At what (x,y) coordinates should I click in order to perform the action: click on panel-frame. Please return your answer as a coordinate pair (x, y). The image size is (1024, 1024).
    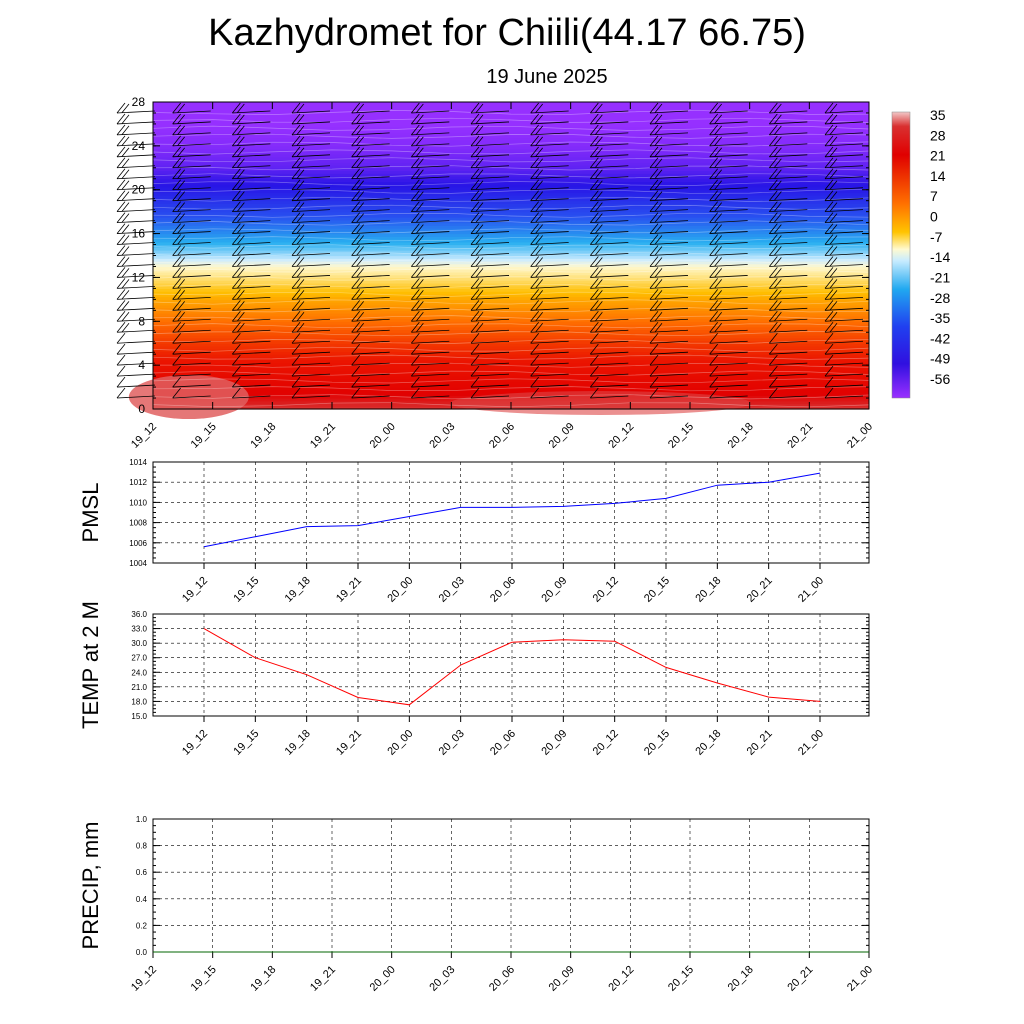
    Looking at the image, I should click on (511, 512).